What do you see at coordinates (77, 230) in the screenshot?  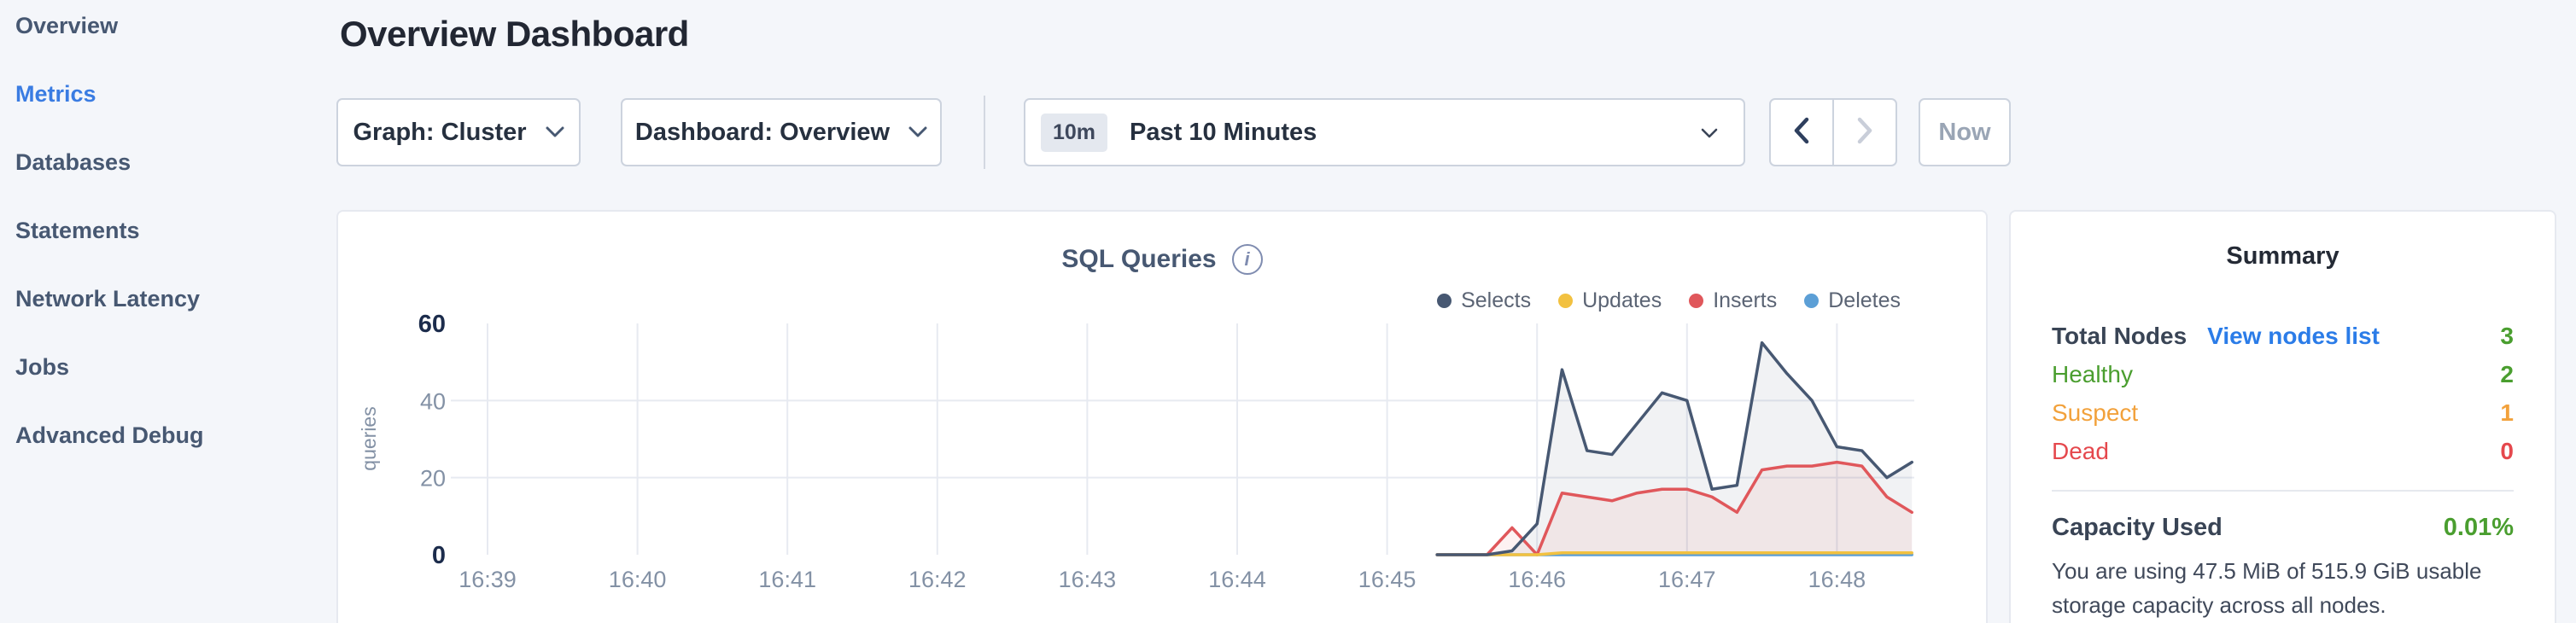 I see `sidebar-item-statements: Statements` at bounding box center [77, 230].